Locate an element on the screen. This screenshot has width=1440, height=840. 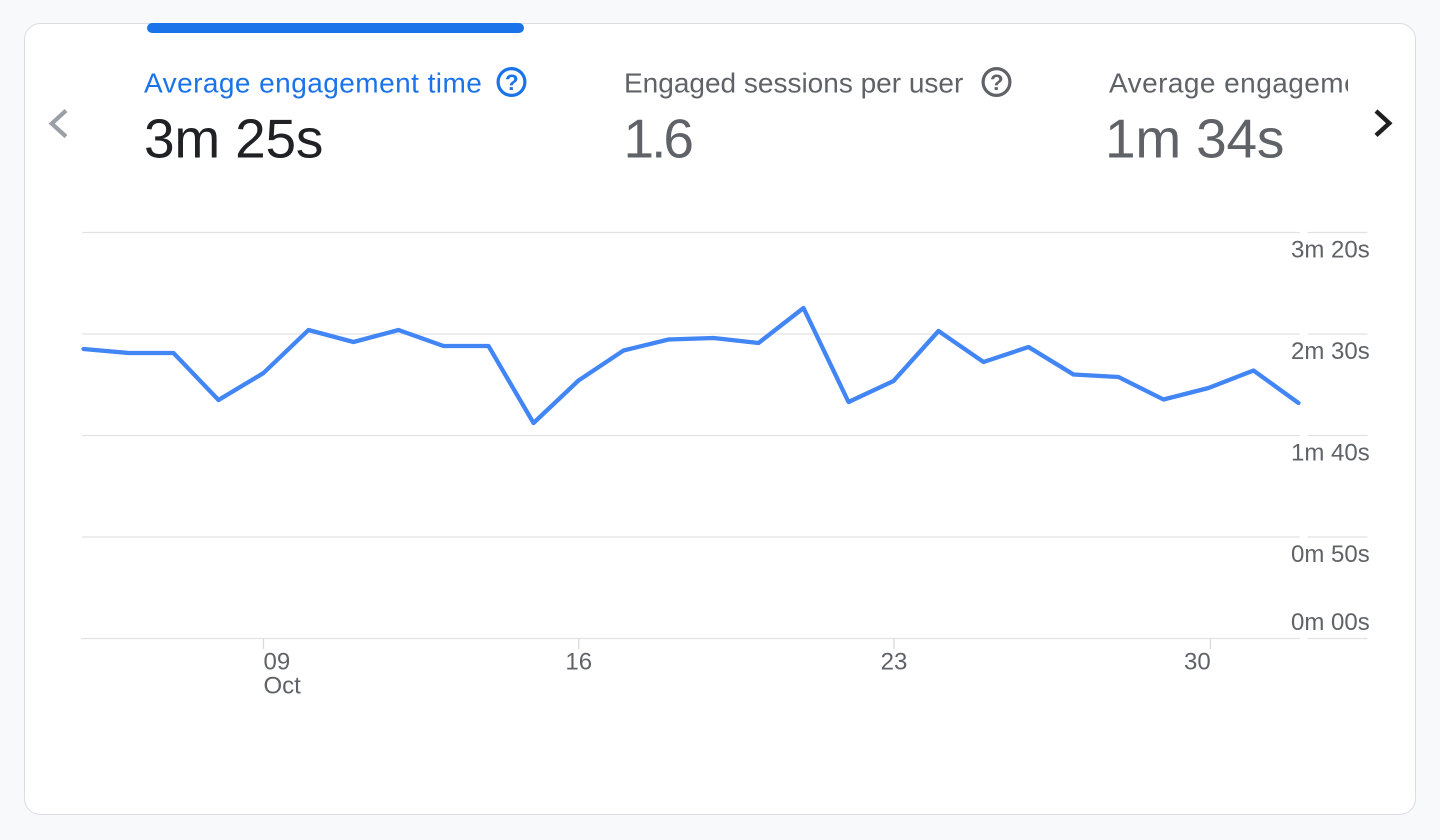
svg-text: 23 is located at coordinates (894, 662).